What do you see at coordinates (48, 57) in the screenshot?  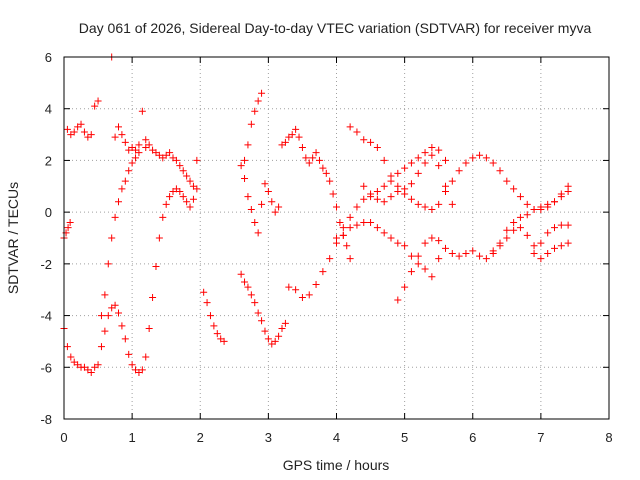 I see `y-tick-label: 6` at bounding box center [48, 57].